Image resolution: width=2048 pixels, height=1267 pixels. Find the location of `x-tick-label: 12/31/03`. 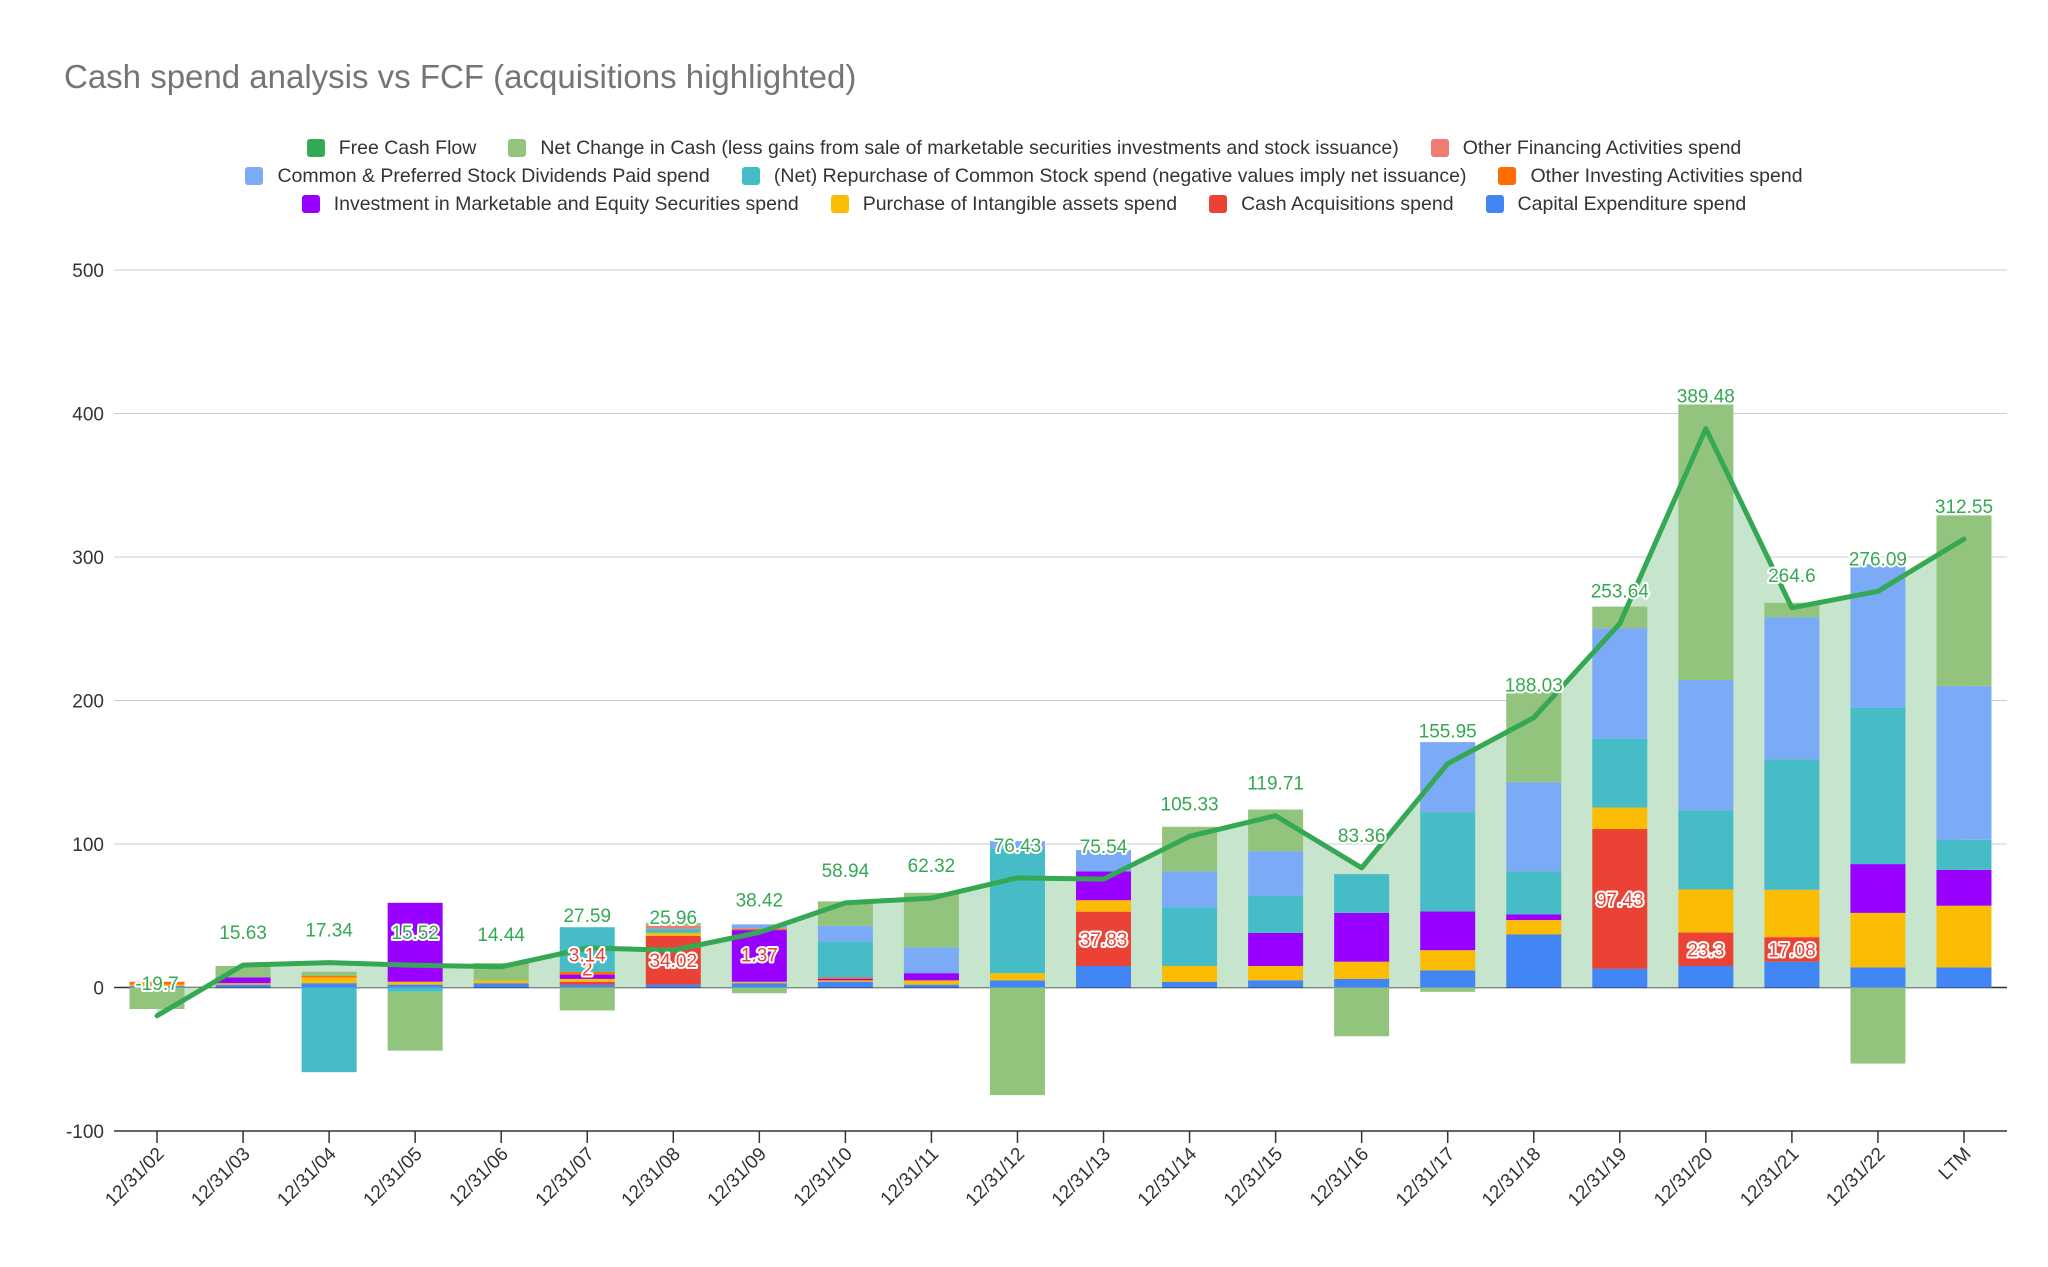

x-tick-label: 12/31/03 is located at coordinates (220, 1177).